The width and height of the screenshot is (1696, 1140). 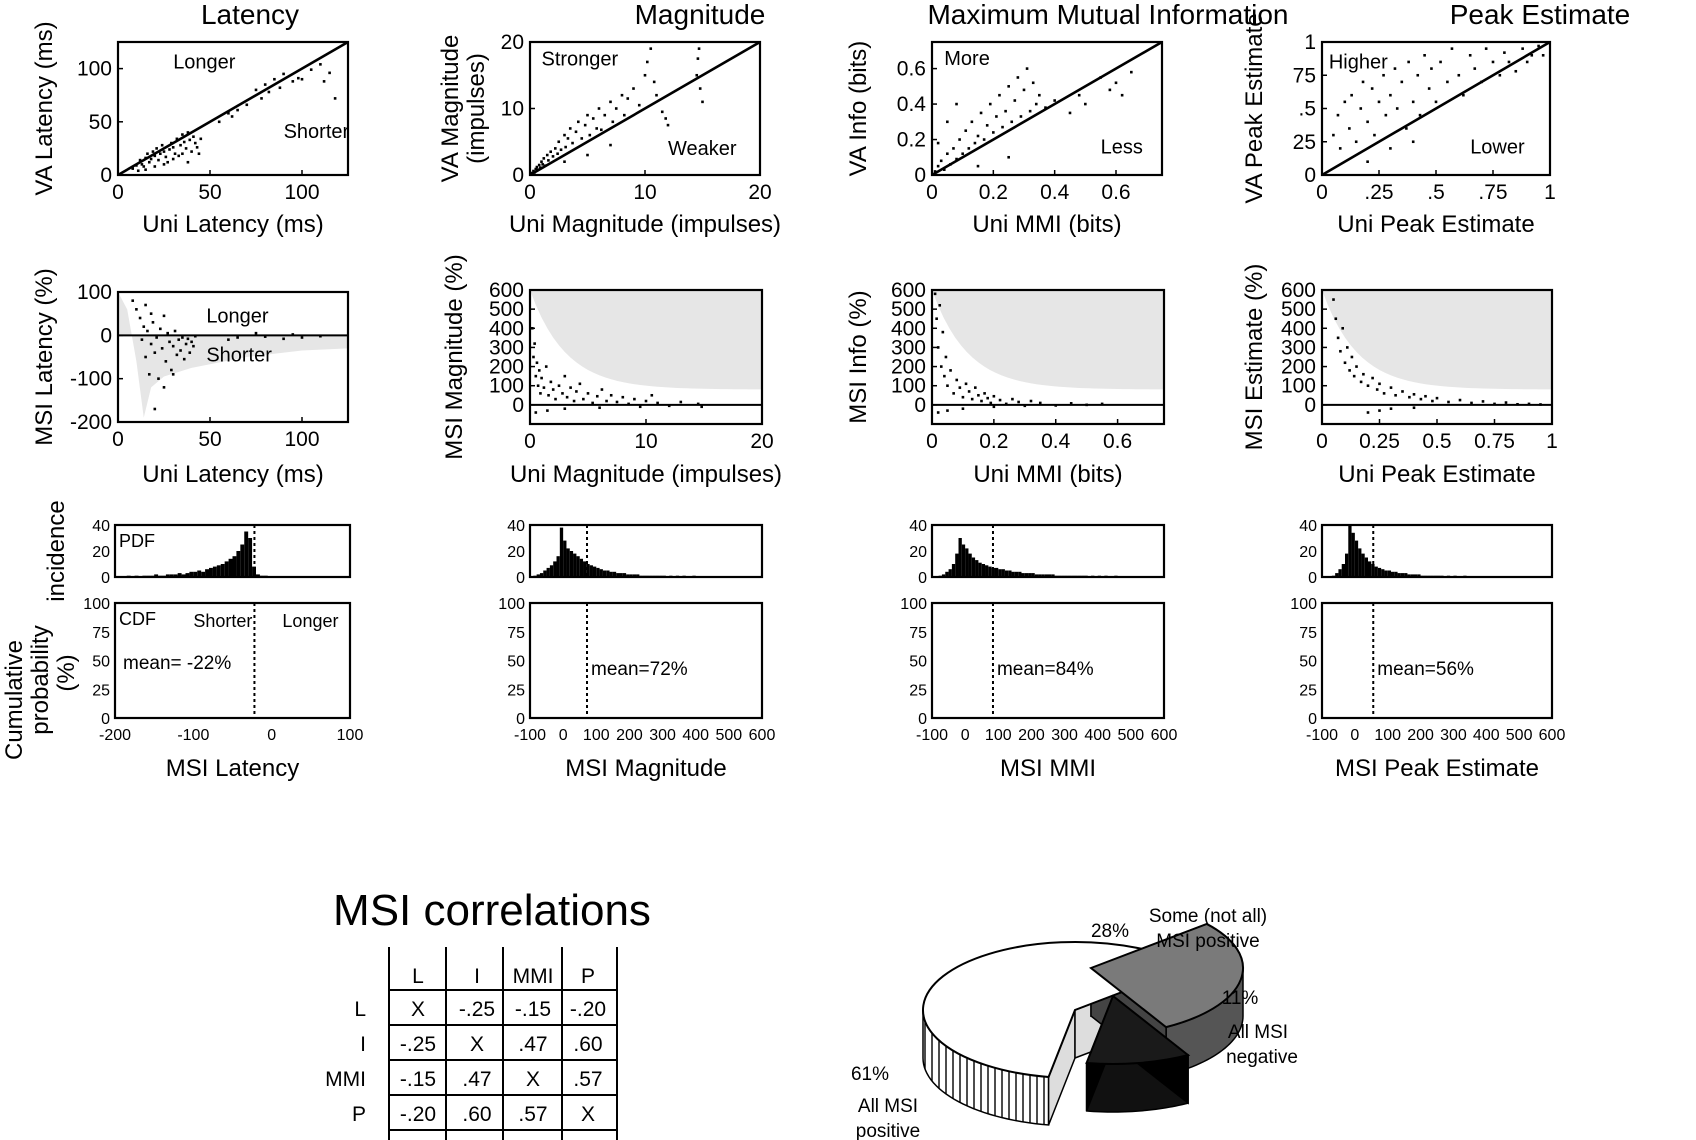 I want to click on mmi_pdf_cdf-mean-label: mean=84%, so click(x=1045, y=669).